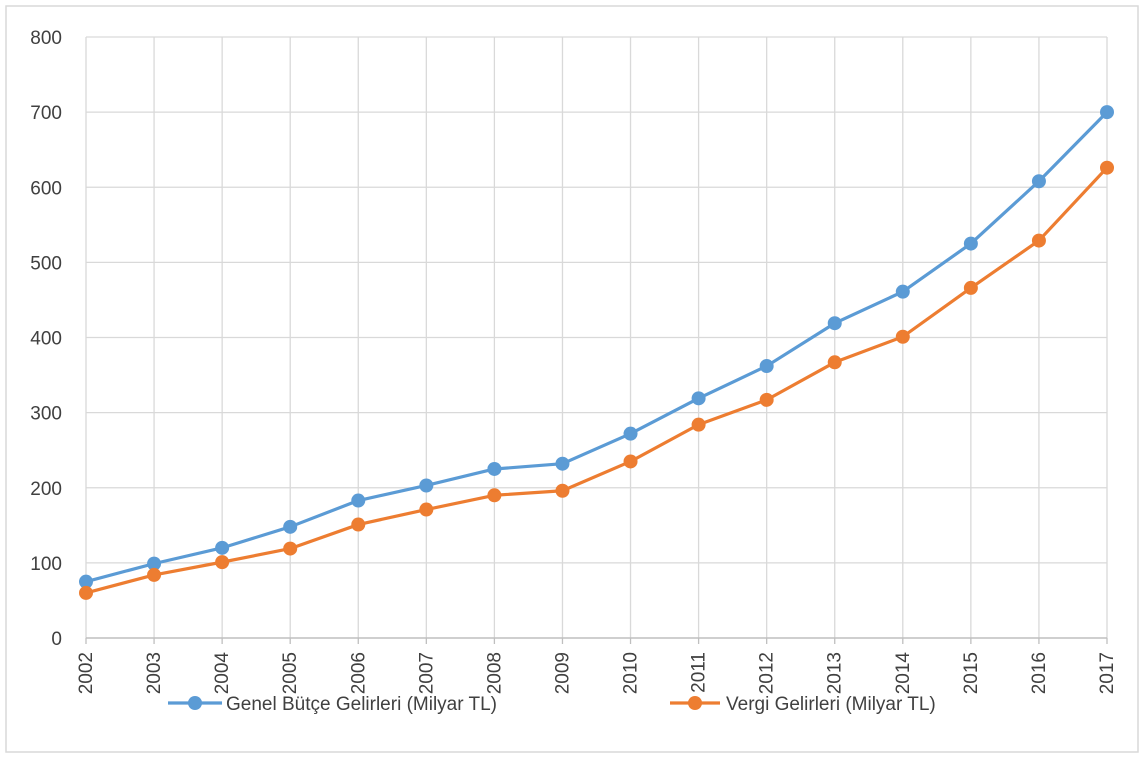 This screenshot has width=1144, height=763. Describe the element at coordinates (831, 704) in the screenshot. I see `legend-label: Vergi Gelirleri (Milyar TL)` at that location.